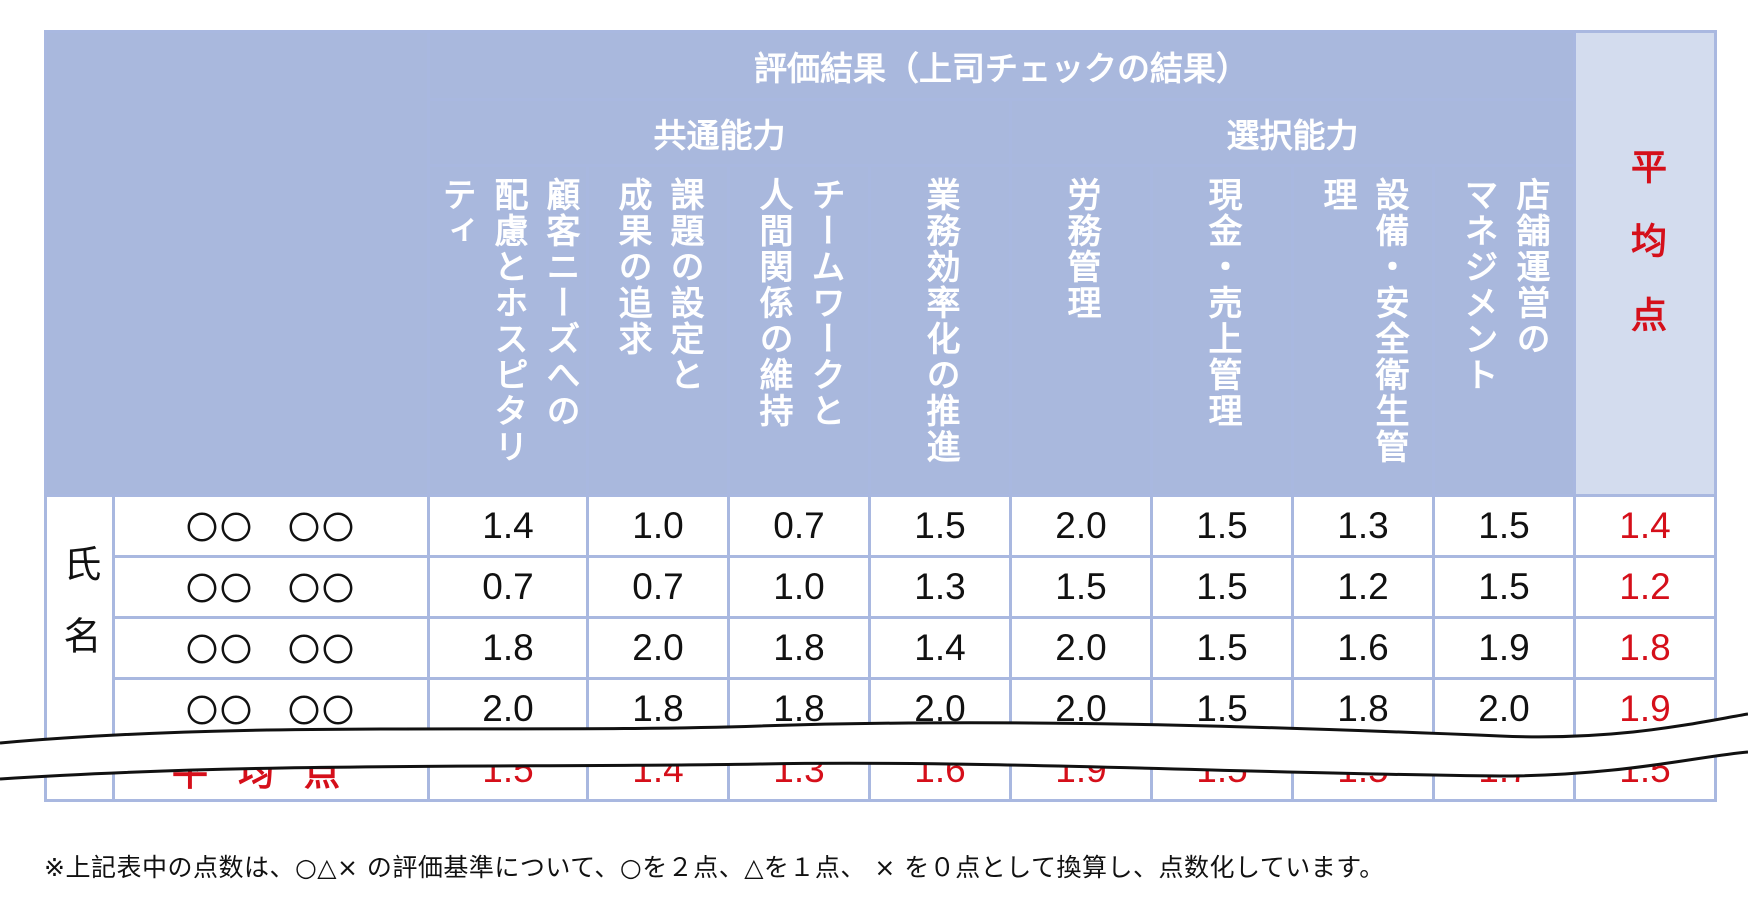 The width and height of the screenshot is (1748, 924). Describe the element at coordinates (874, 746) in the screenshot. I see `table-break-wave` at that location.